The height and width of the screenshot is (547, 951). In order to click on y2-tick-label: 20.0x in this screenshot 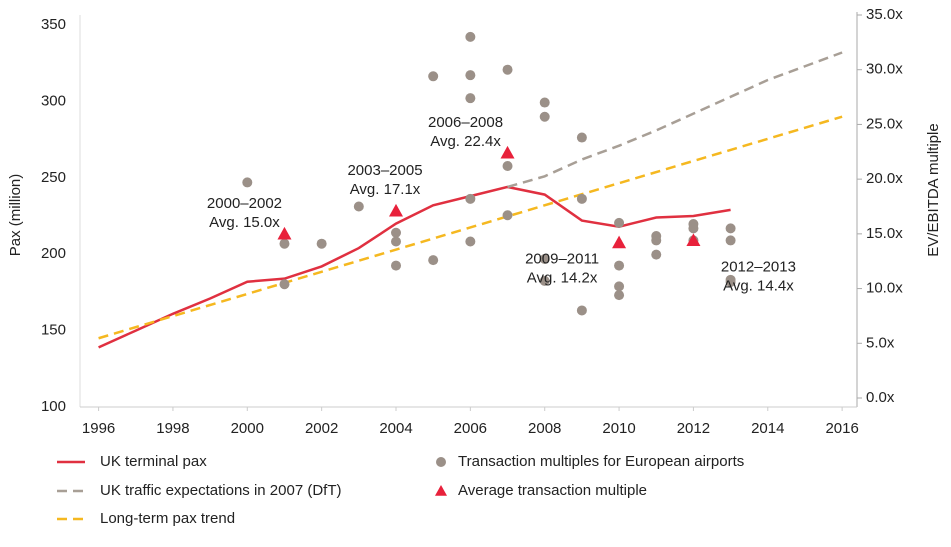, I will do `click(884, 178)`.